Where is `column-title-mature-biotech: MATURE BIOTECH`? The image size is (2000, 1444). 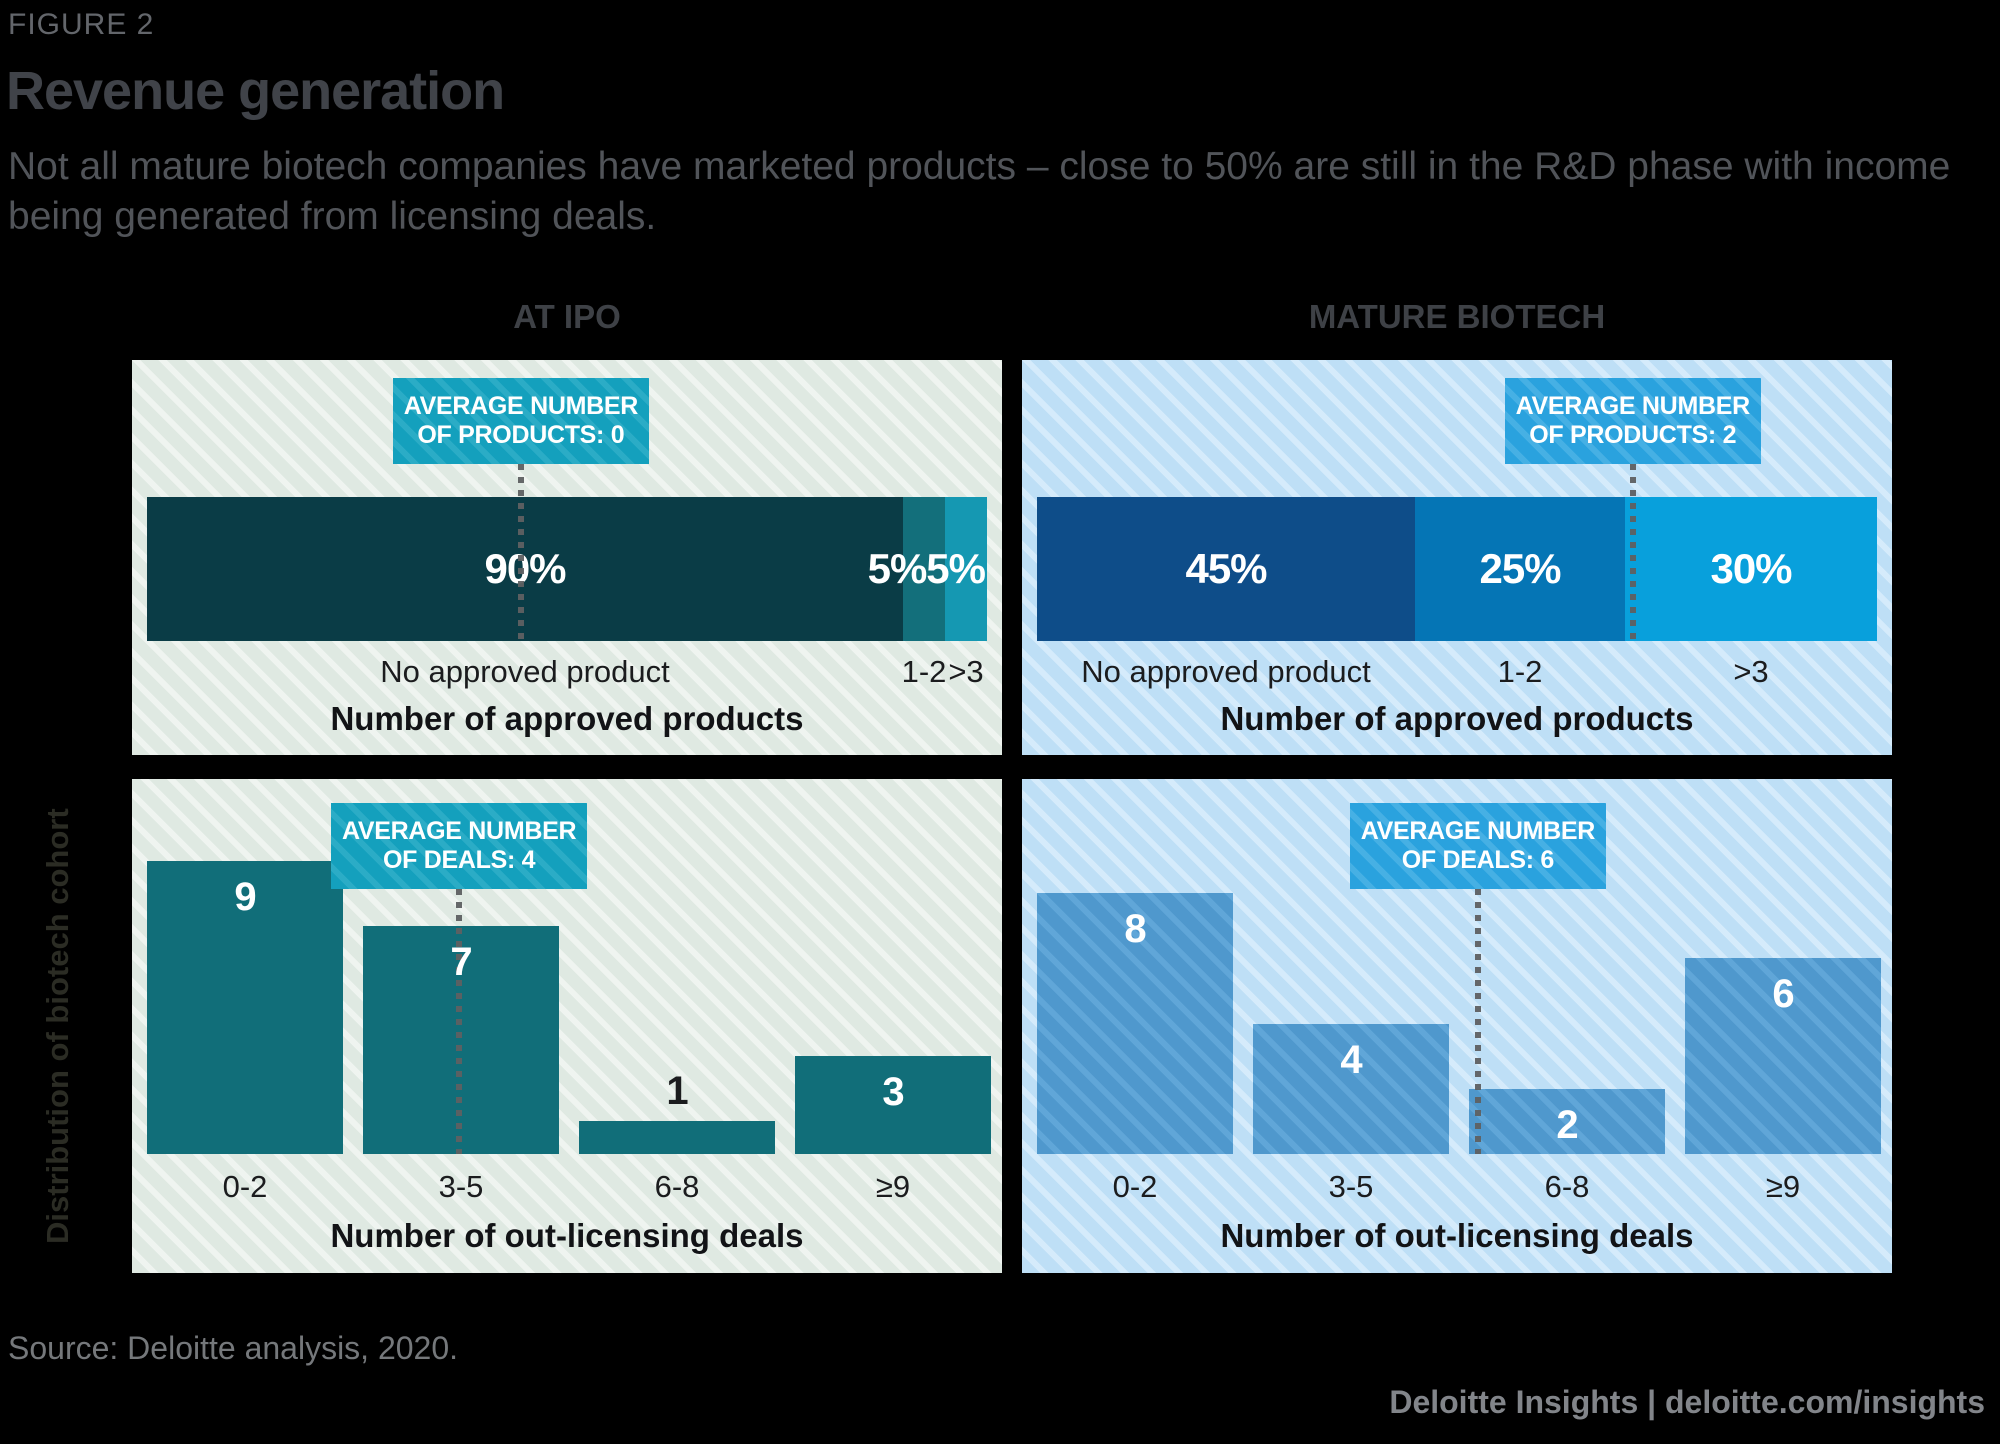
column-title-mature-biotech: MATURE BIOTECH is located at coordinates (1457, 316).